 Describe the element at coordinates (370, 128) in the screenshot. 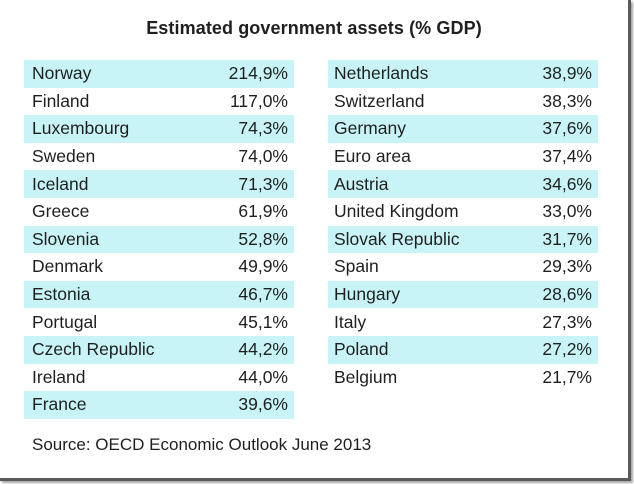

I see `country-name: Germany` at that location.